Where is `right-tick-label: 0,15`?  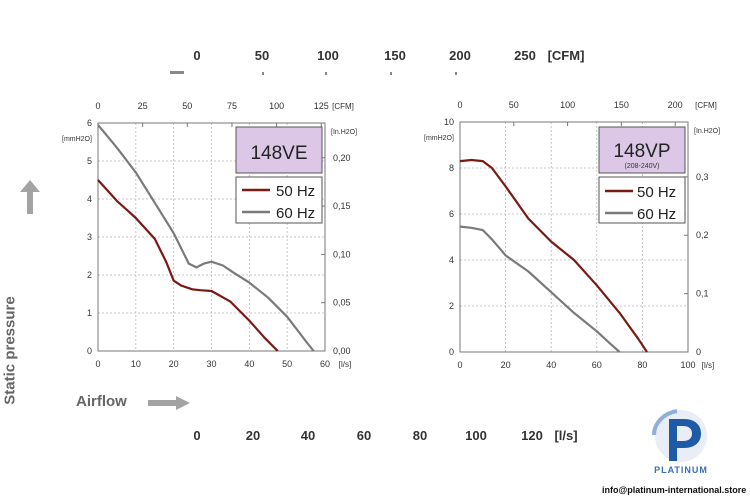
right-tick-label: 0,15 is located at coordinates (342, 206).